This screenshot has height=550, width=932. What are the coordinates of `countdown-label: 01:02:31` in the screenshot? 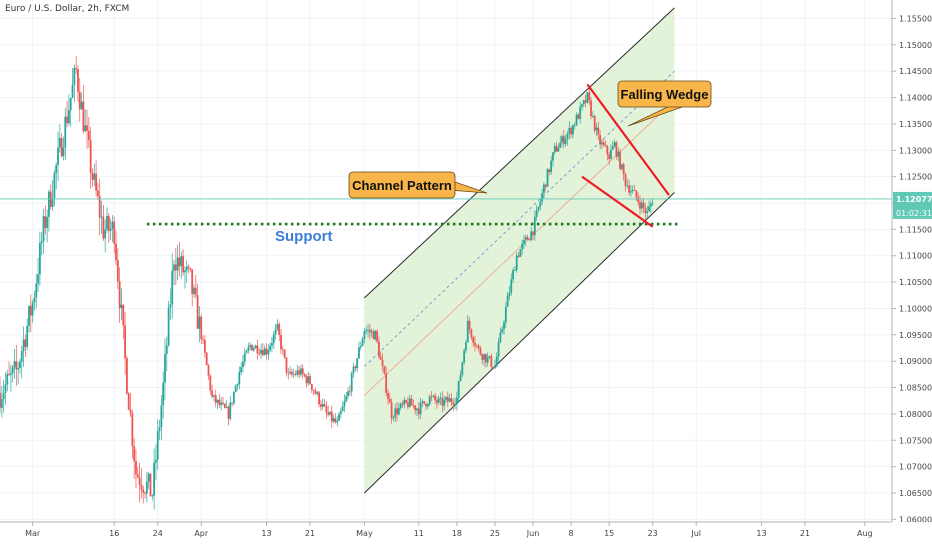 It's located at (914, 213).